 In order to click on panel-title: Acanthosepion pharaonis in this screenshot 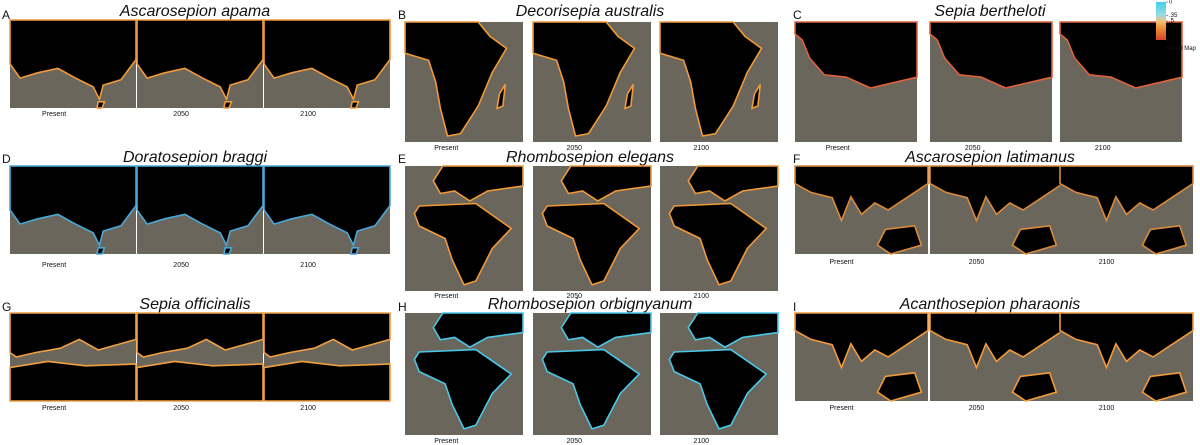, I will do `click(990, 304)`.